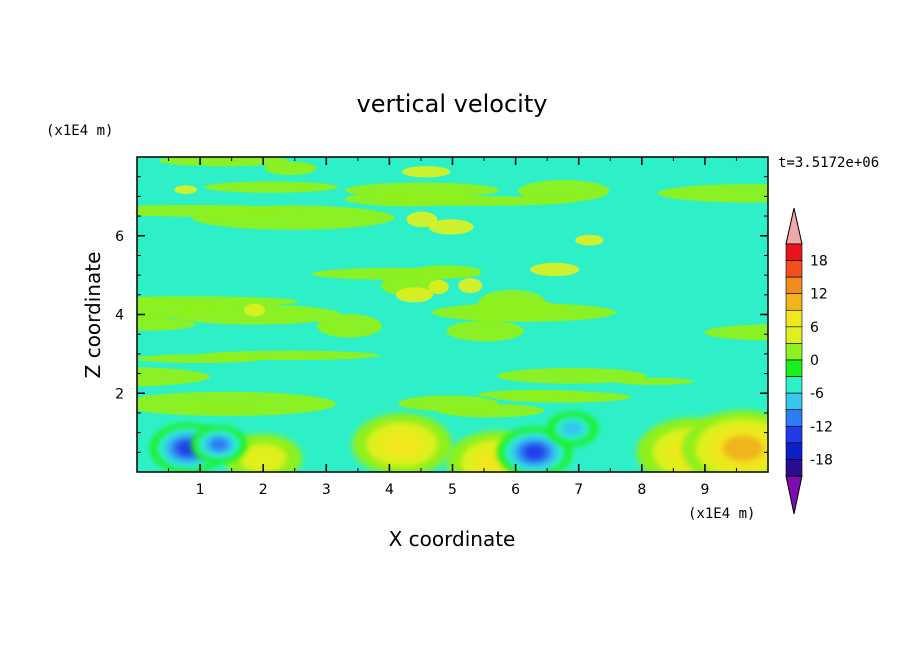 The image size is (904, 654). Describe the element at coordinates (119, 237) in the screenshot. I see `y-tick-label: 6` at that location.